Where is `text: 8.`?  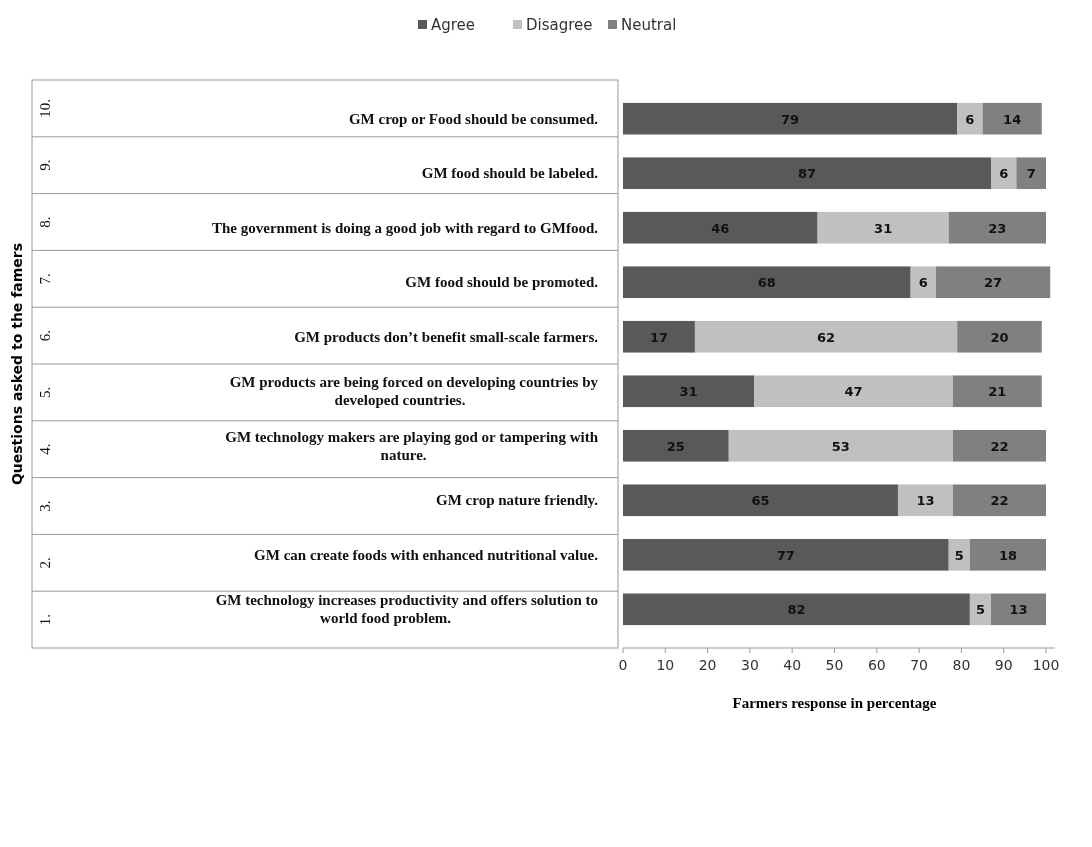
text: 8. is located at coordinates (45, 222).